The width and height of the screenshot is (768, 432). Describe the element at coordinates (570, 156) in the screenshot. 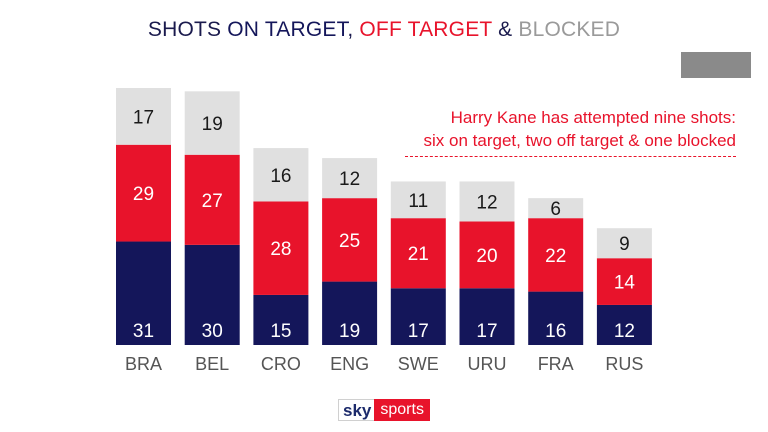

I see `annotation-dashed-rule` at that location.